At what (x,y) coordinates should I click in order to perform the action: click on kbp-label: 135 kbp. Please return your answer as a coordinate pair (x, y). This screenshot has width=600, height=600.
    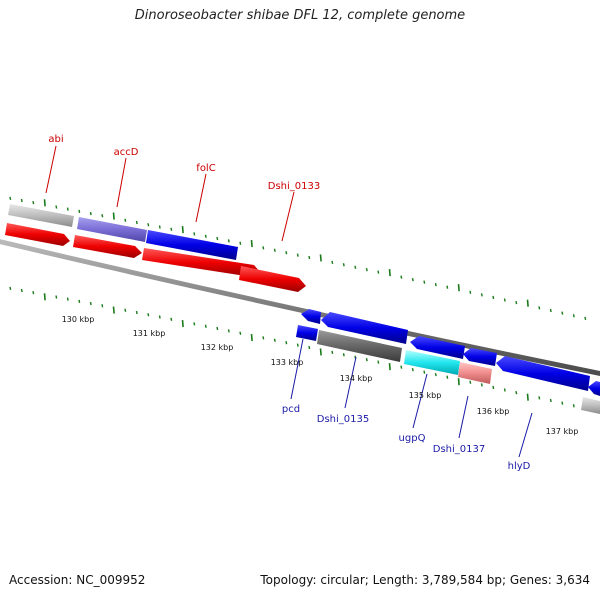
    Looking at the image, I should click on (425, 395).